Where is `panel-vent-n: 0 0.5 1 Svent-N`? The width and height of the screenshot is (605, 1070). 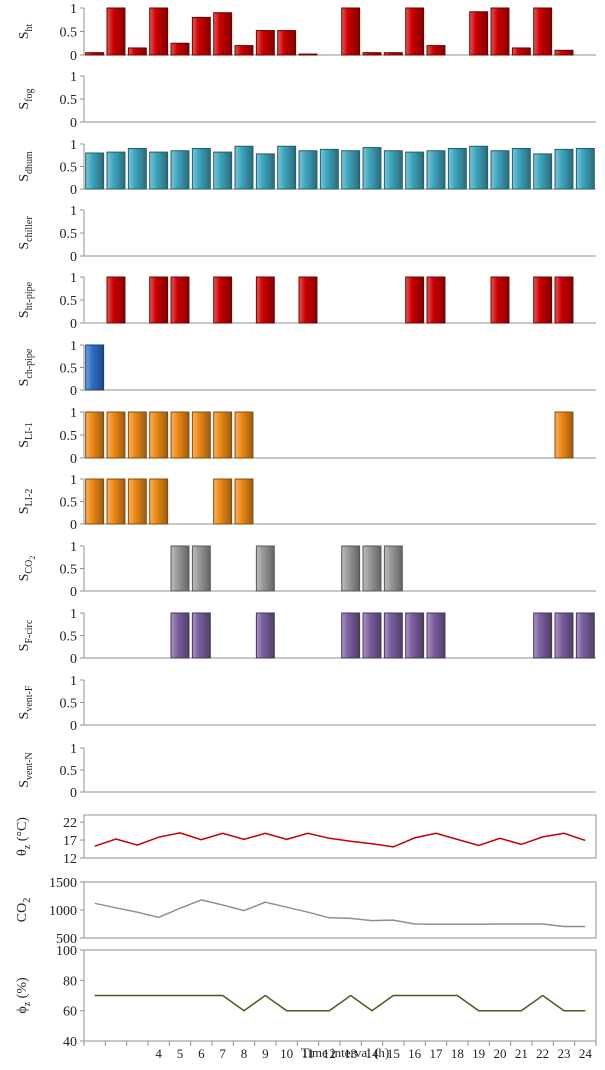 panel-vent-n: 0 0.5 1 Svent-N is located at coordinates (306, 771).